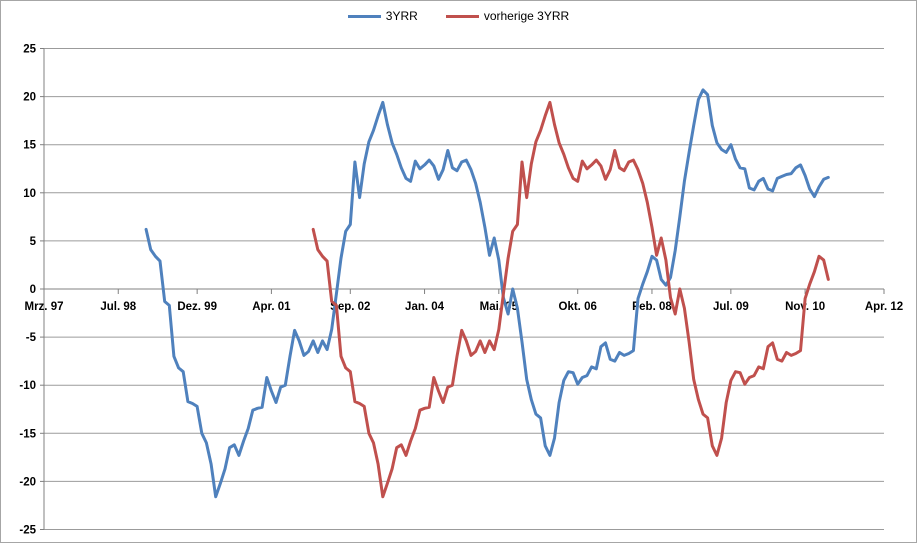 This screenshot has height=543, width=917. Describe the element at coordinates (33, 242) in the screenshot. I see `y-axis-label: 5` at that location.